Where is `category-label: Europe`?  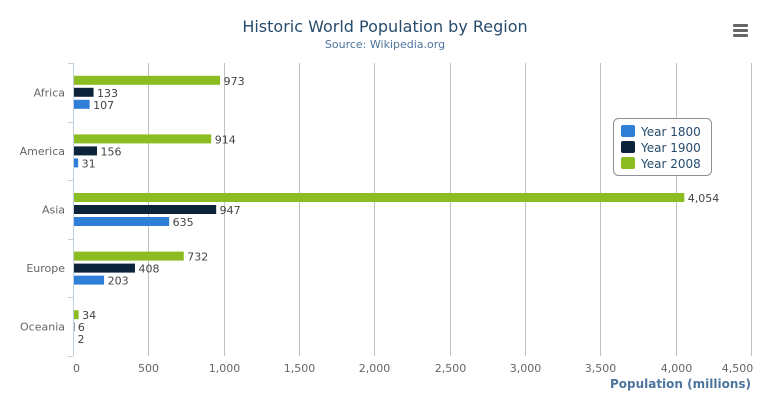 category-label: Europe is located at coordinates (45, 268).